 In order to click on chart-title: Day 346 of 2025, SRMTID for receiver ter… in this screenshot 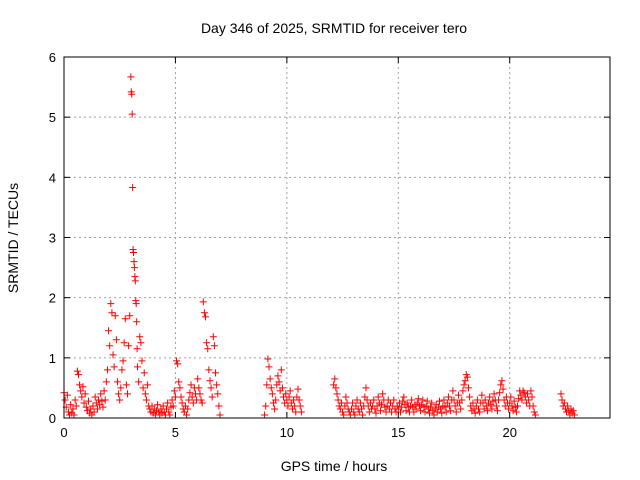, I will do `click(334, 28)`.